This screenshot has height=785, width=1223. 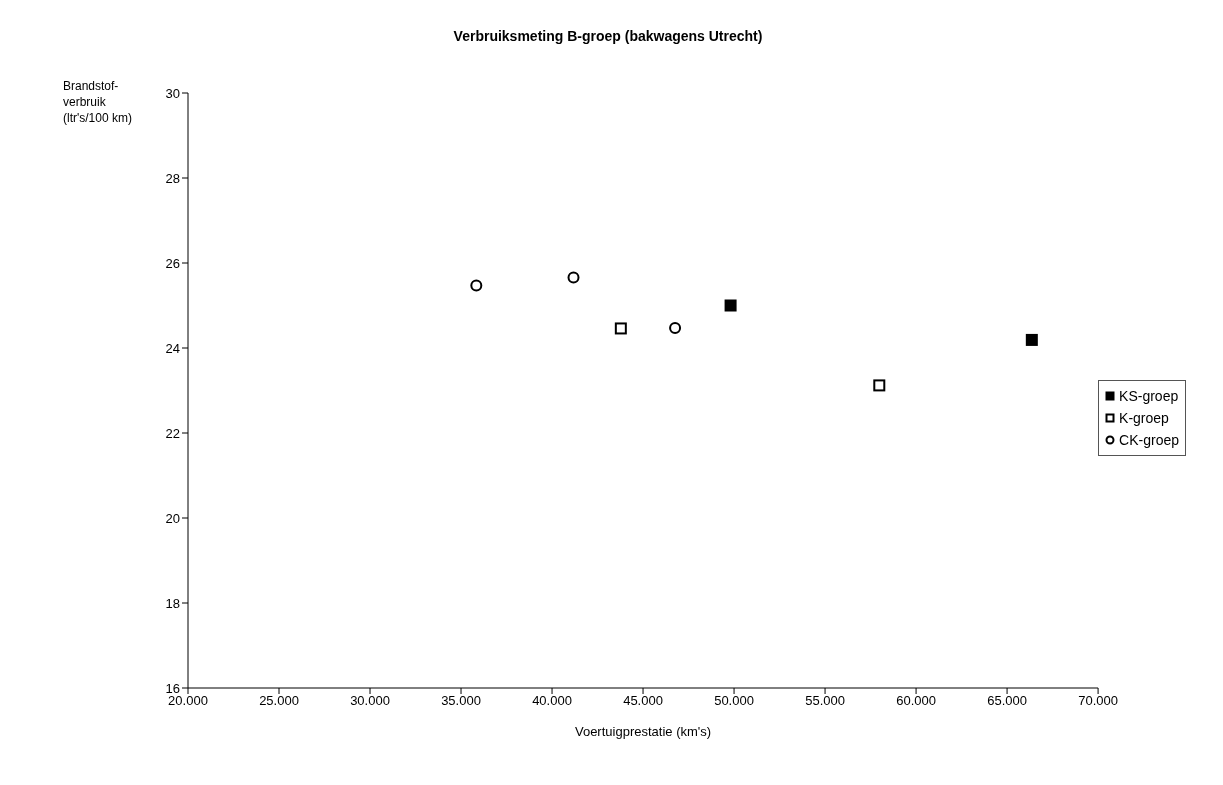 What do you see at coordinates (172, 263) in the screenshot?
I see `y-tick-label: 26` at bounding box center [172, 263].